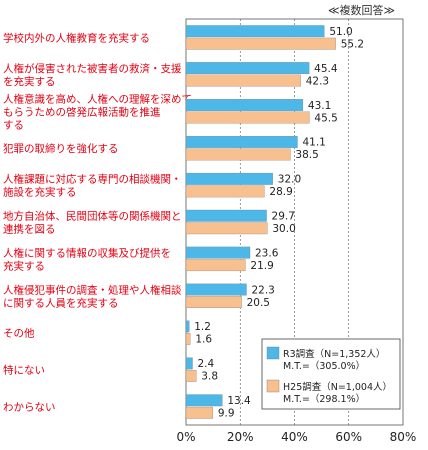  What do you see at coordinates (202, 327) in the screenshot?
I see `bar-value-label: 1.2` at bounding box center [202, 327].